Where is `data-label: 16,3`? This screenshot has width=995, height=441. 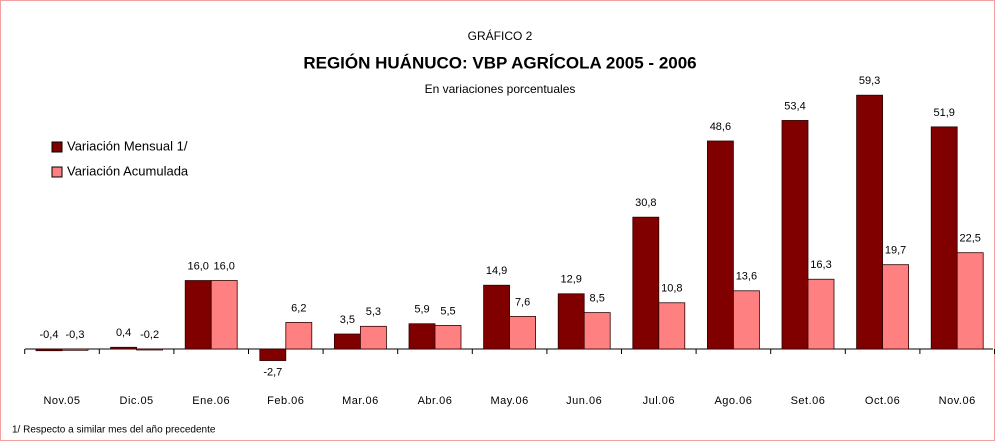
data-label: 16,3 is located at coordinates (820, 265).